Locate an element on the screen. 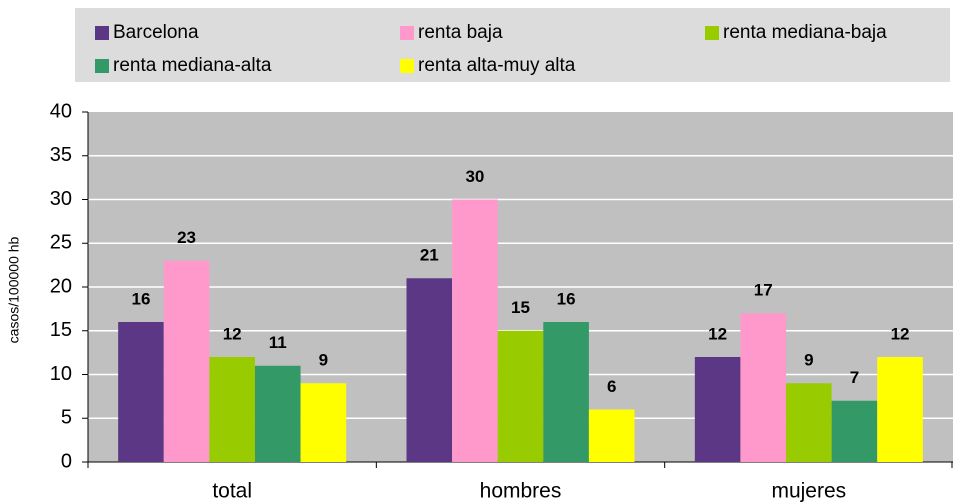 The width and height of the screenshot is (953, 502). y-tick-label: 40 is located at coordinates (61, 111).